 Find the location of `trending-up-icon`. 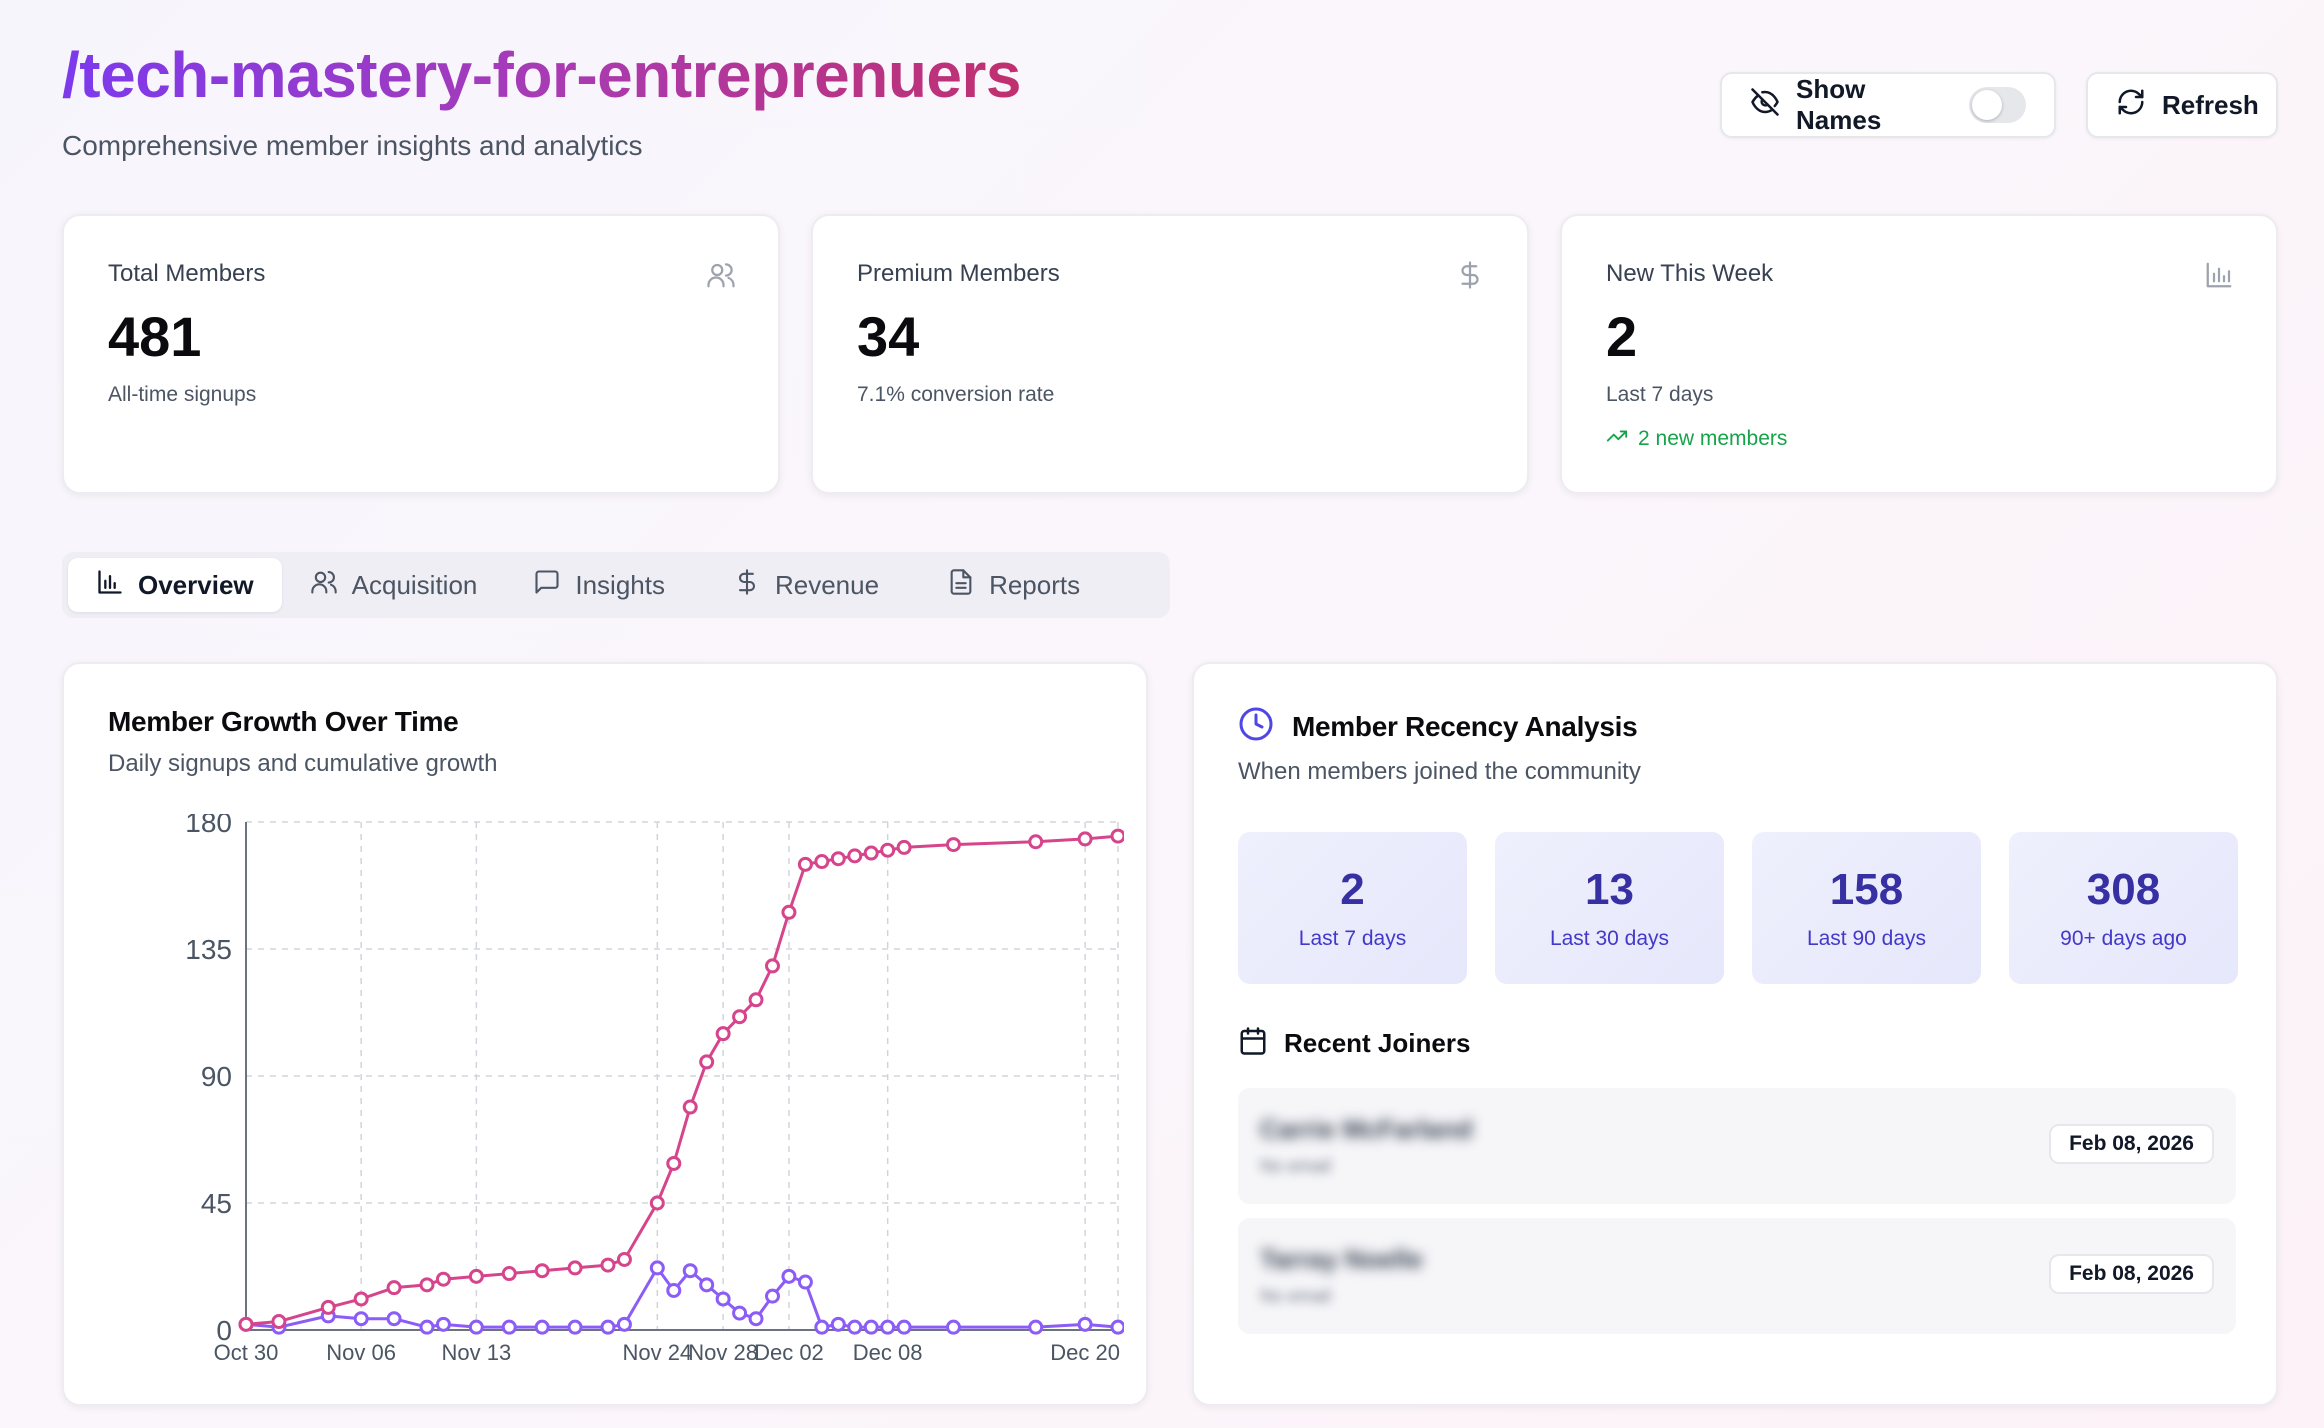

trending-up-icon is located at coordinates (1617, 439).